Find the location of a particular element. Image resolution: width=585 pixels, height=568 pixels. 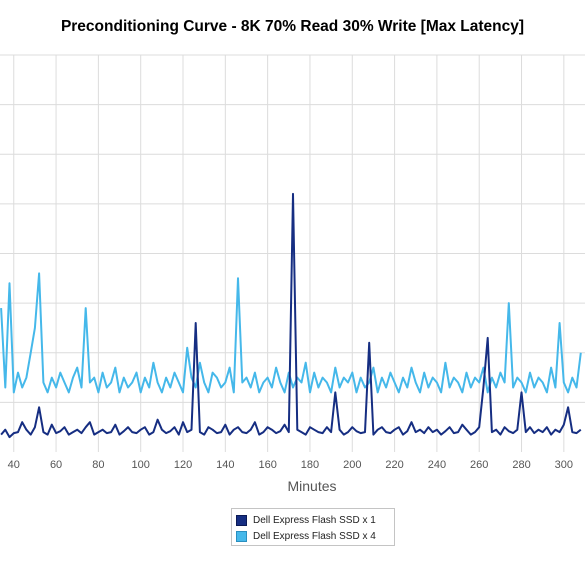

x-tick-label: 180 is located at coordinates (310, 465).